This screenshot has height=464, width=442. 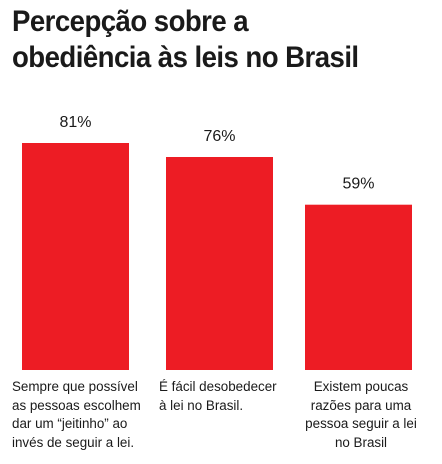 I want to click on category-label-0-line-3: dar um “jeitinho” ao, so click(x=70, y=424).